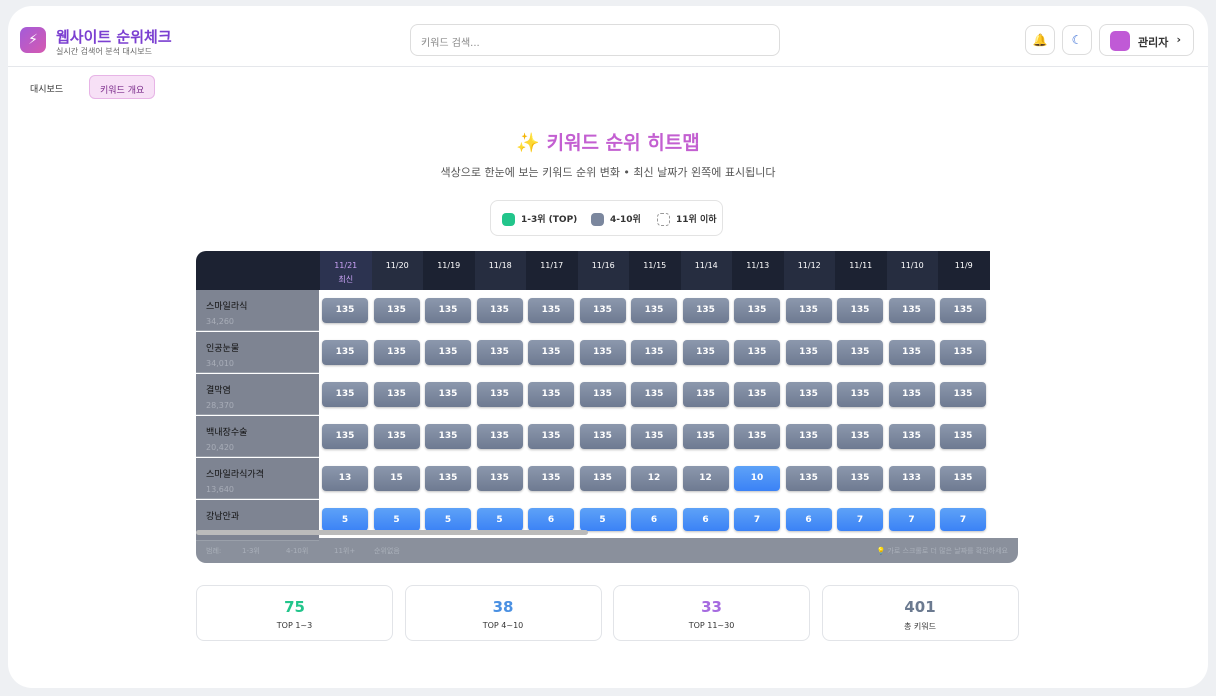 Image resolution: width=1216 pixels, height=696 pixels. What do you see at coordinates (500, 270) in the screenshot?
I see `date-header: 11/18` at bounding box center [500, 270].